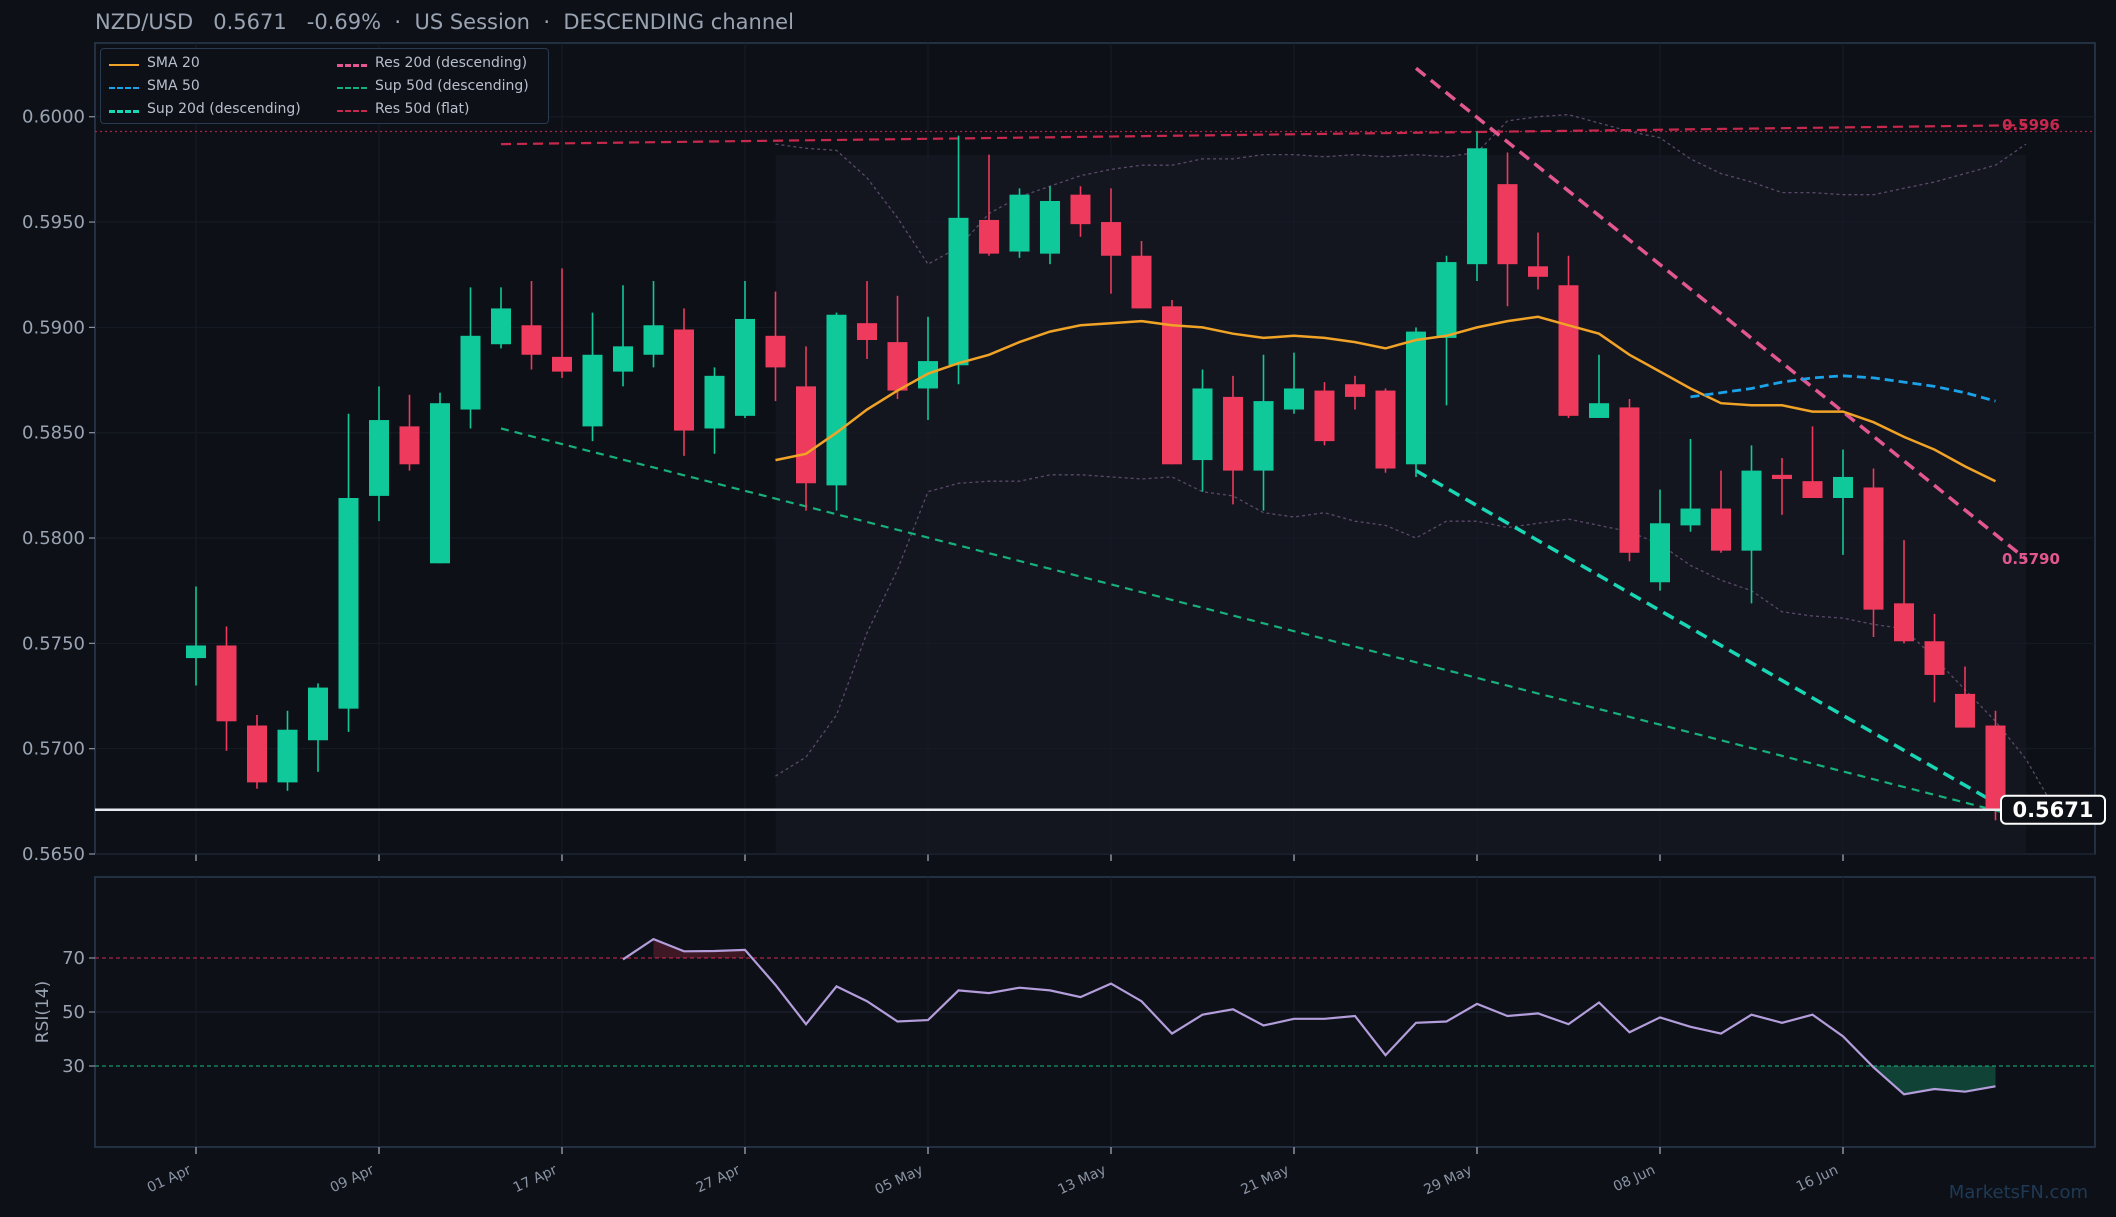 The height and width of the screenshot is (1217, 2116). Describe the element at coordinates (344, 22) in the screenshot. I see `header-change: -0.69%` at that location.